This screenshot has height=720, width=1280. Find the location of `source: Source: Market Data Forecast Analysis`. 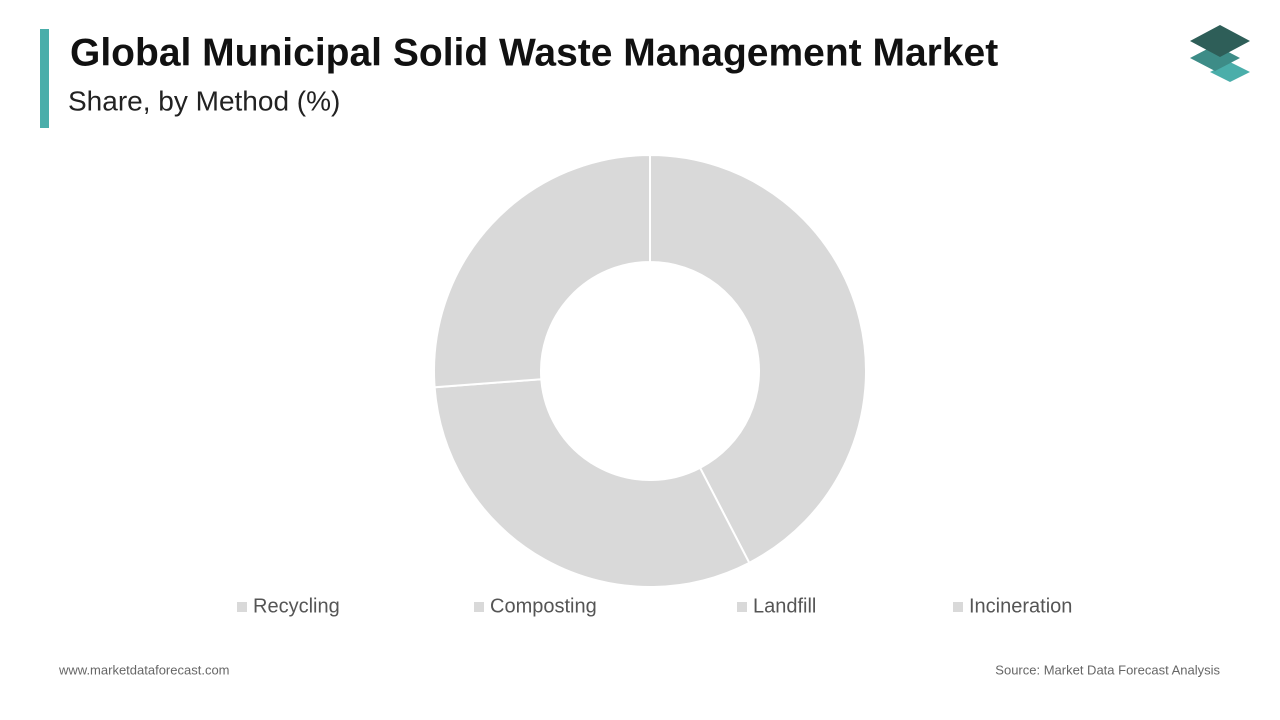

source: Source: Market Data Forecast Analysis is located at coordinates (1107, 669).